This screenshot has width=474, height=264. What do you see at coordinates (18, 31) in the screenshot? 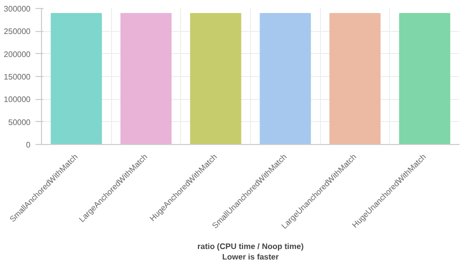
I see `y-tick-label: 250000` at bounding box center [18, 31].